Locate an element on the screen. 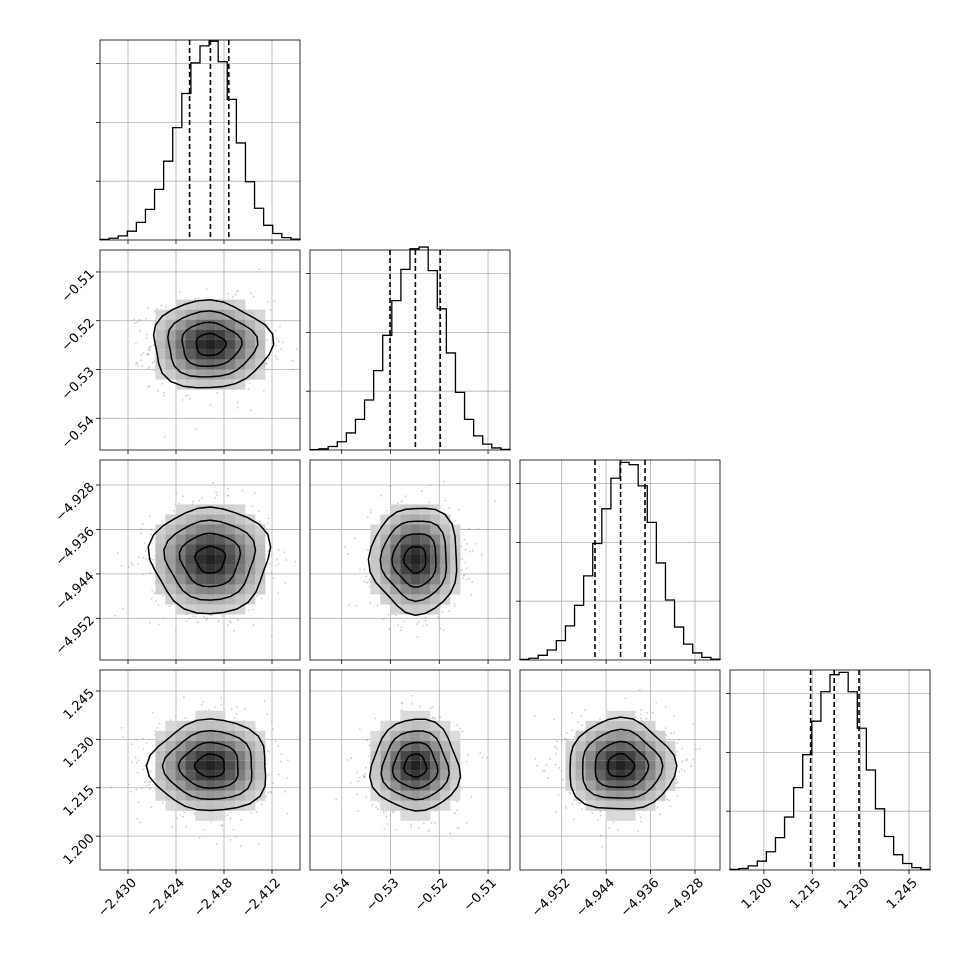 This screenshot has width=970, height=970. panel-3-1: −0.54 −0.53 −0.52 −0.51 is located at coordinates (410, 791).